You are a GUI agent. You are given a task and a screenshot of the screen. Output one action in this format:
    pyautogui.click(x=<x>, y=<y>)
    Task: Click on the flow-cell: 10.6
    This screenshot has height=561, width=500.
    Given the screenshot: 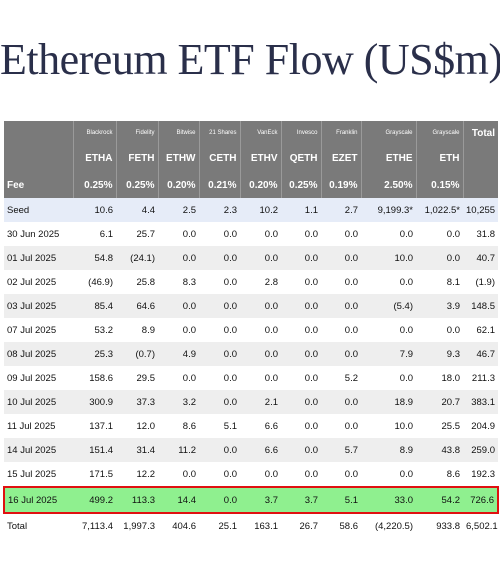 What is the action you would take?
    pyautogui.click(x=94, y=210)
    